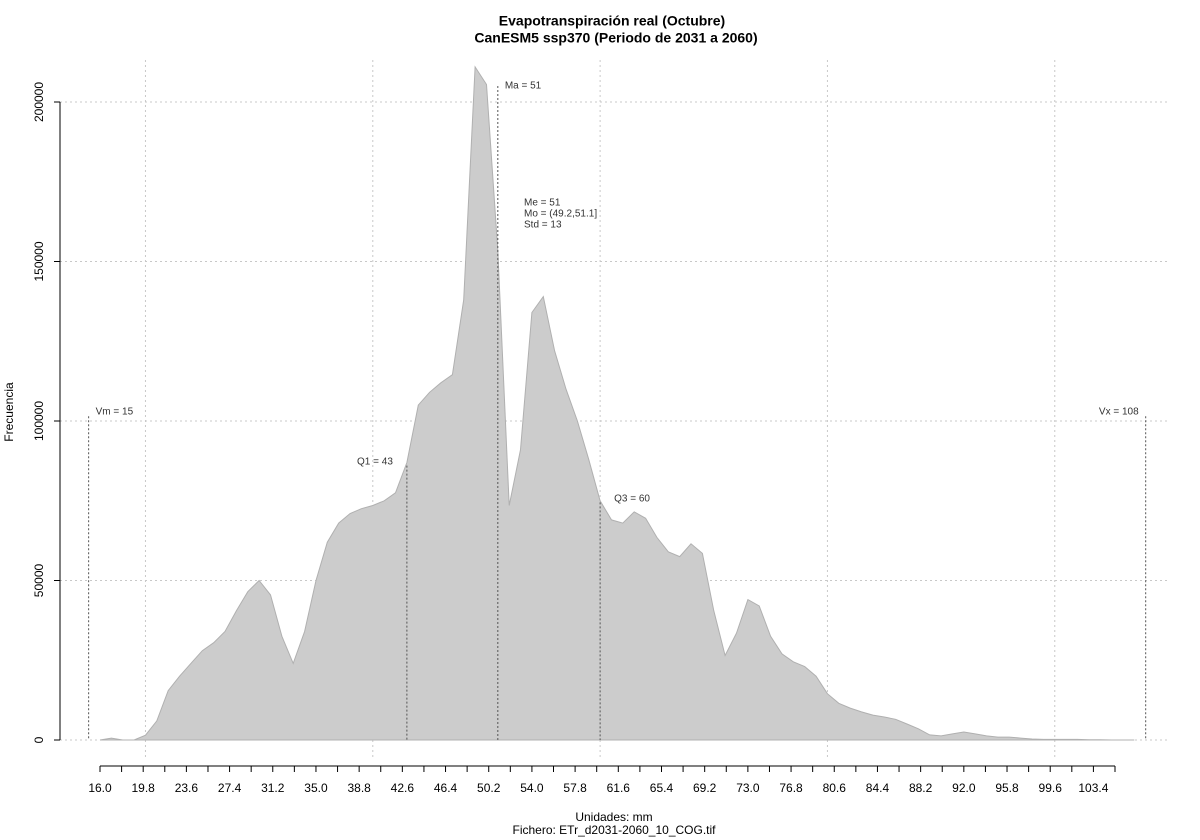 The width and height of the screenshot is (1200, 840). What do you see at coordinates (230, 788) in the screenshot?
I see `x-tick-label: 27.4` at bounding box center [230, 788].